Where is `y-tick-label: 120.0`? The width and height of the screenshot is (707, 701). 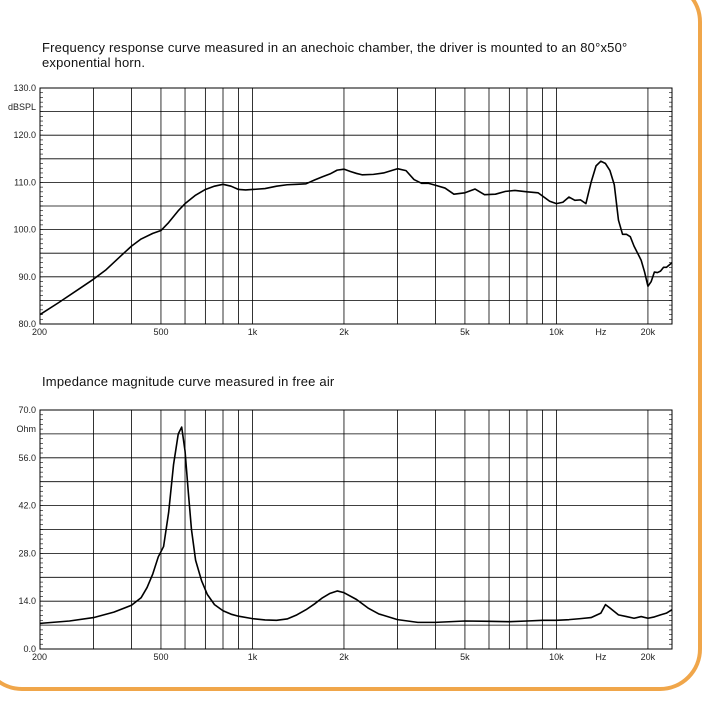 y-tick-label: 120.0 is located at coordinates (24, 135).